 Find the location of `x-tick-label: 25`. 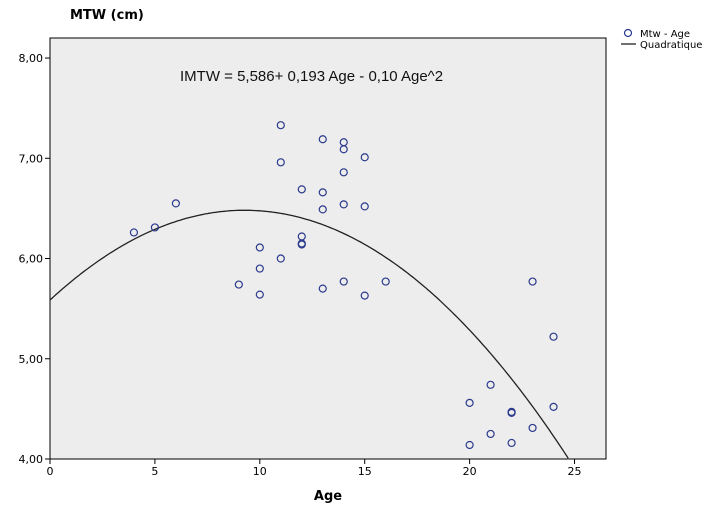

x-tick-label: 25 is located at coordinates (575, 471).